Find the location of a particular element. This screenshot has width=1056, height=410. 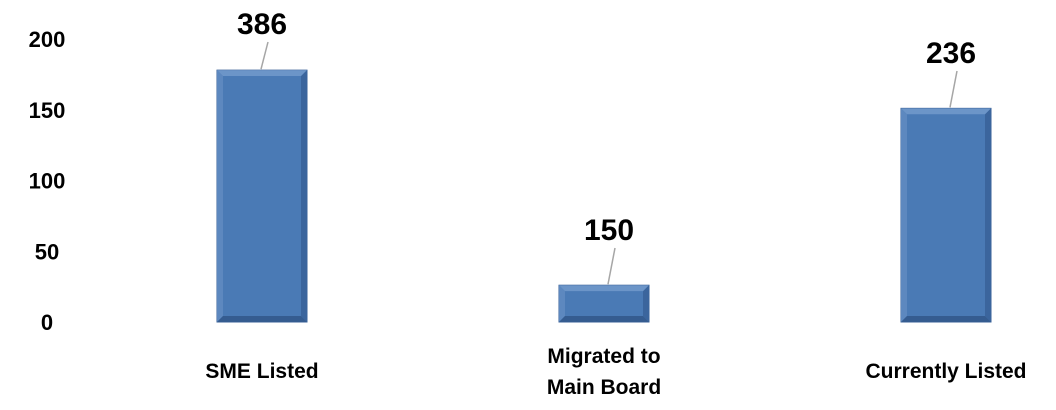

y-tick-label-3: 150 is located at coordinates (47, 110).